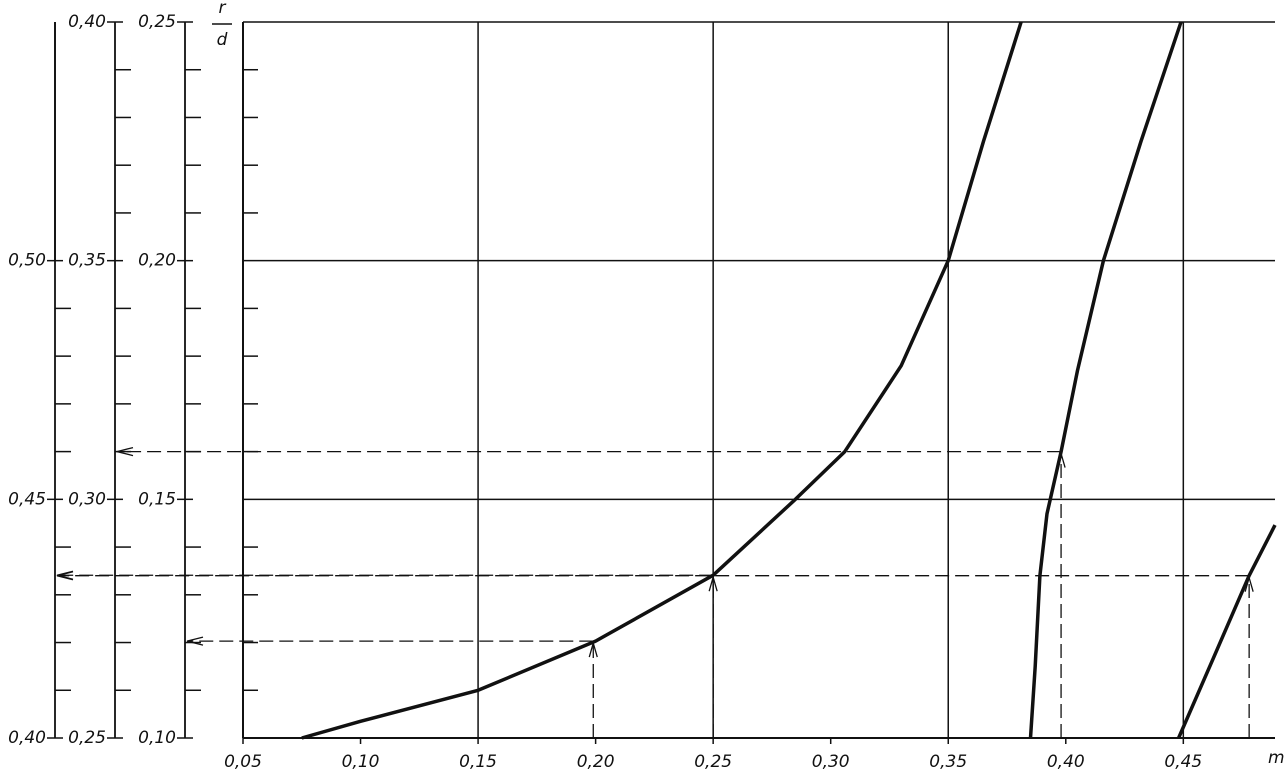 The height and width of the screenshot is (782, 1285). I want to click on y-tick-label: 0,30, so click(87, 499).